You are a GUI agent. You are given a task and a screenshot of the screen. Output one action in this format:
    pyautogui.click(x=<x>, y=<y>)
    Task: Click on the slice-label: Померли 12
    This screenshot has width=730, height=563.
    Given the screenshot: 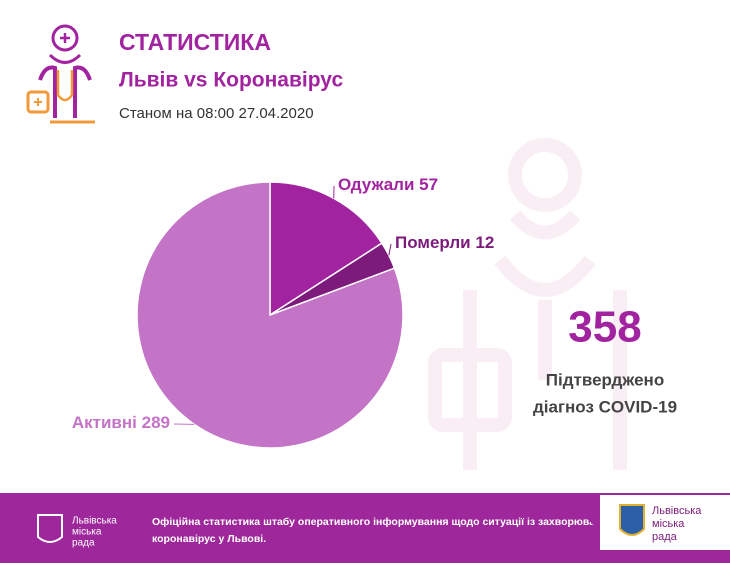 What is the action you would take?
    pyautogui.click(x=444, y=242)
    